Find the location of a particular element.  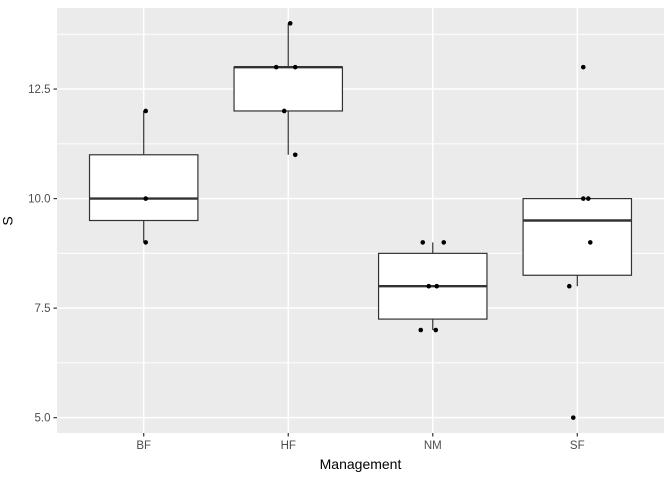

box-SF is located at coordinates (577, 236).